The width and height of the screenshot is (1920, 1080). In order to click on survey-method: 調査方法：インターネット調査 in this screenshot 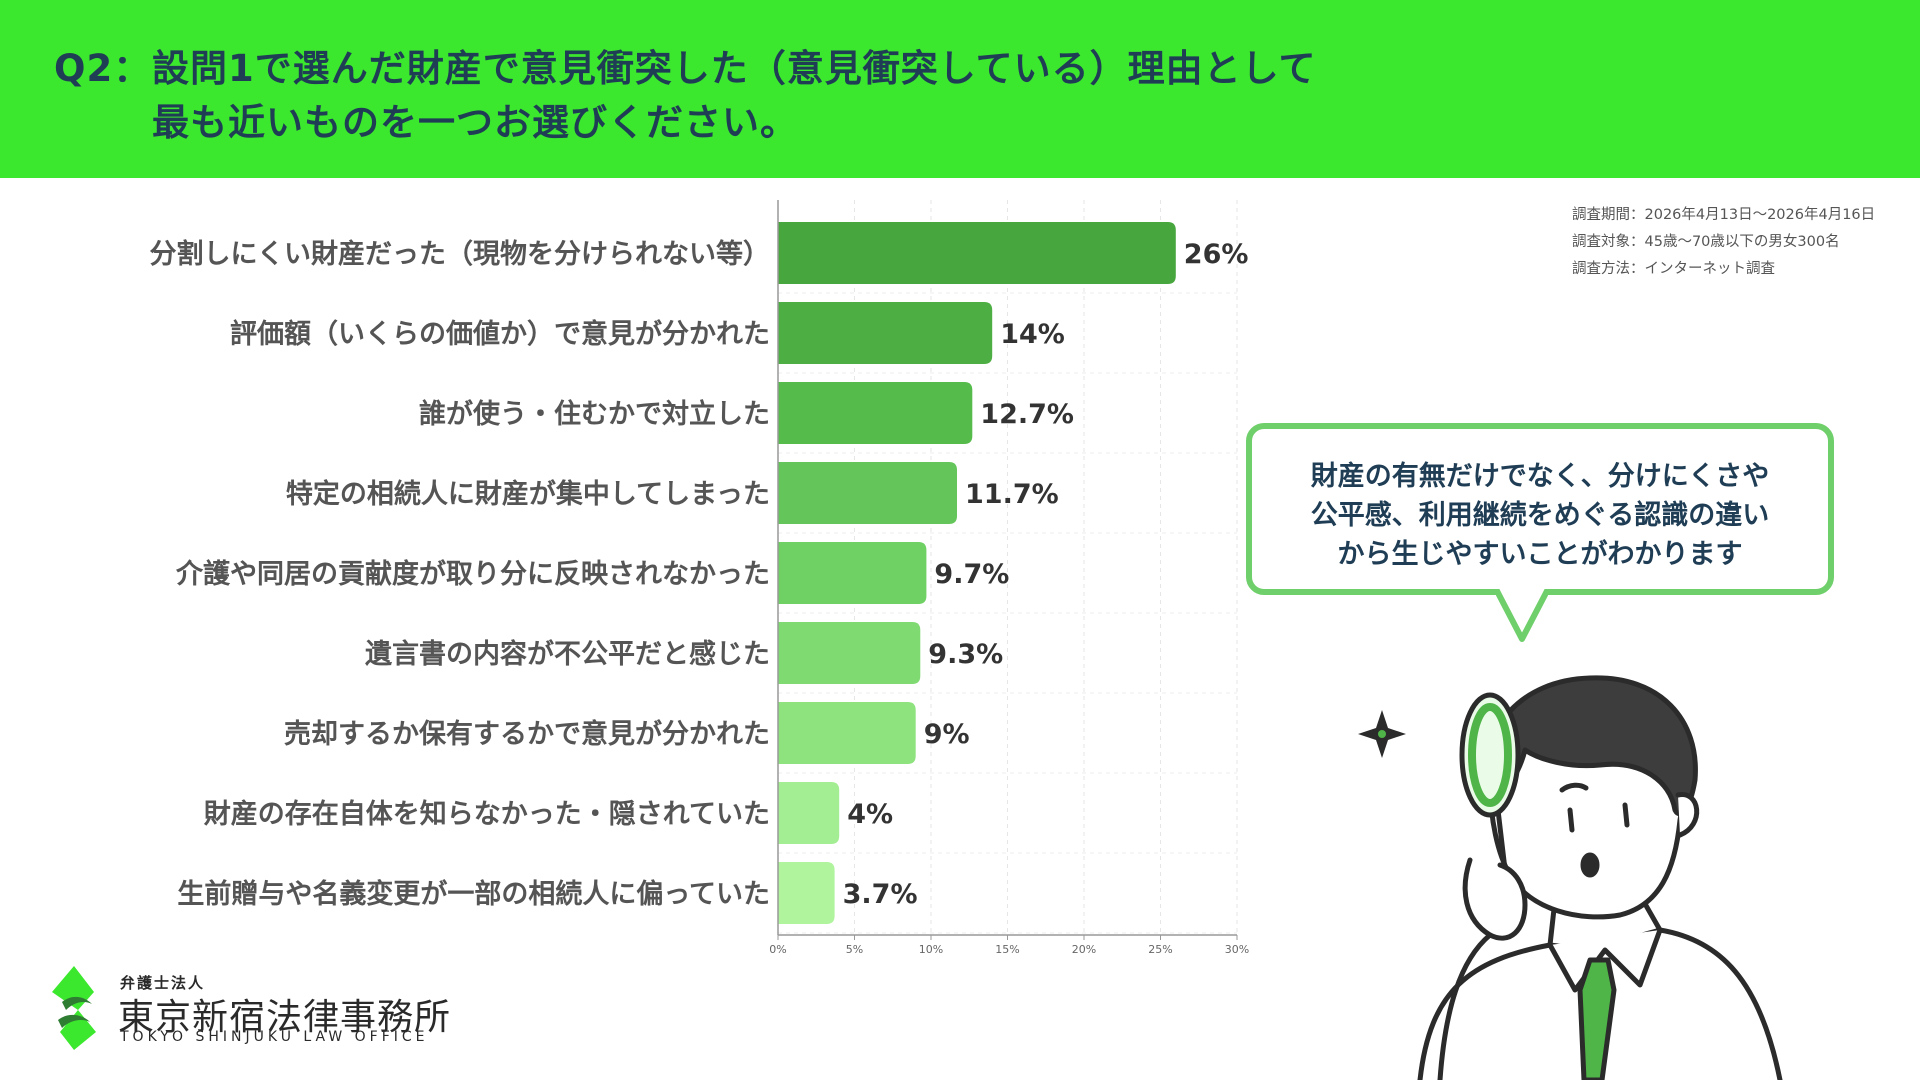, I will do `click(1673, 269)`.